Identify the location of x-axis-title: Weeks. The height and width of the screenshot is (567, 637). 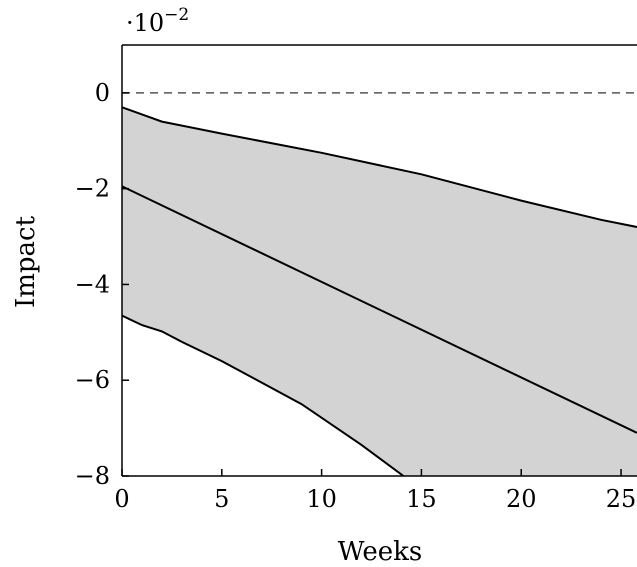
(380, 552).